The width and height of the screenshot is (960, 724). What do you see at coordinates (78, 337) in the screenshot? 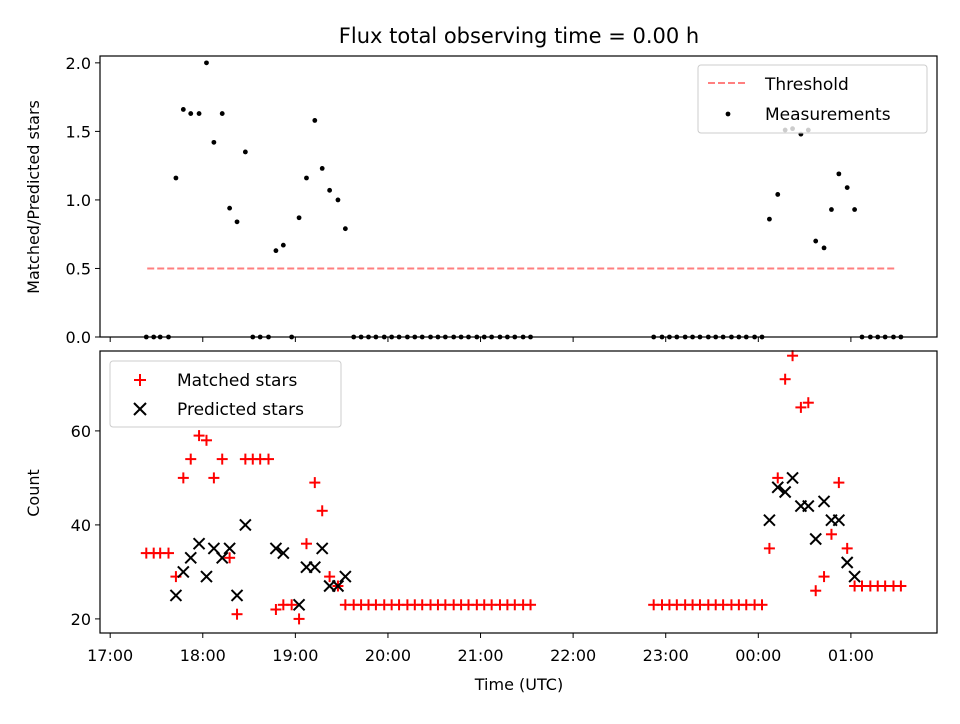
I see `top-y-tick-label: 0.0` at bounding box center [78, 337].